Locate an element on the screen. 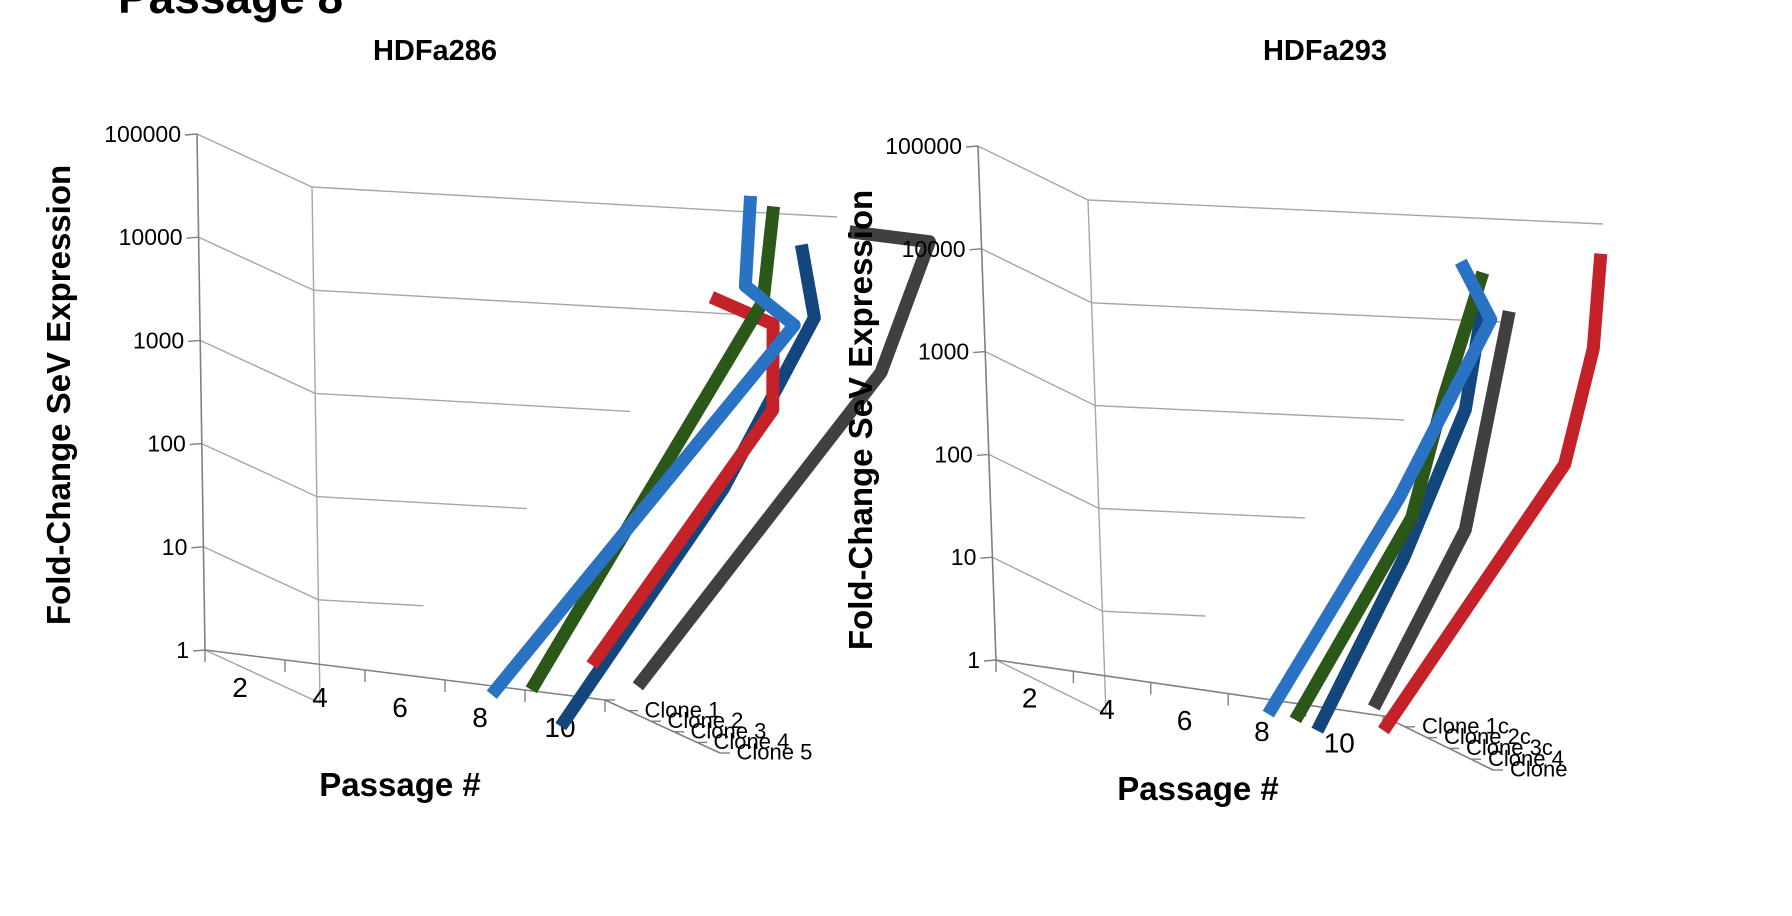 Image resolution: width=1792 pixels, height=916 pixels. depth-tick-label: Clone 5 is located at coordinates (775, 752).